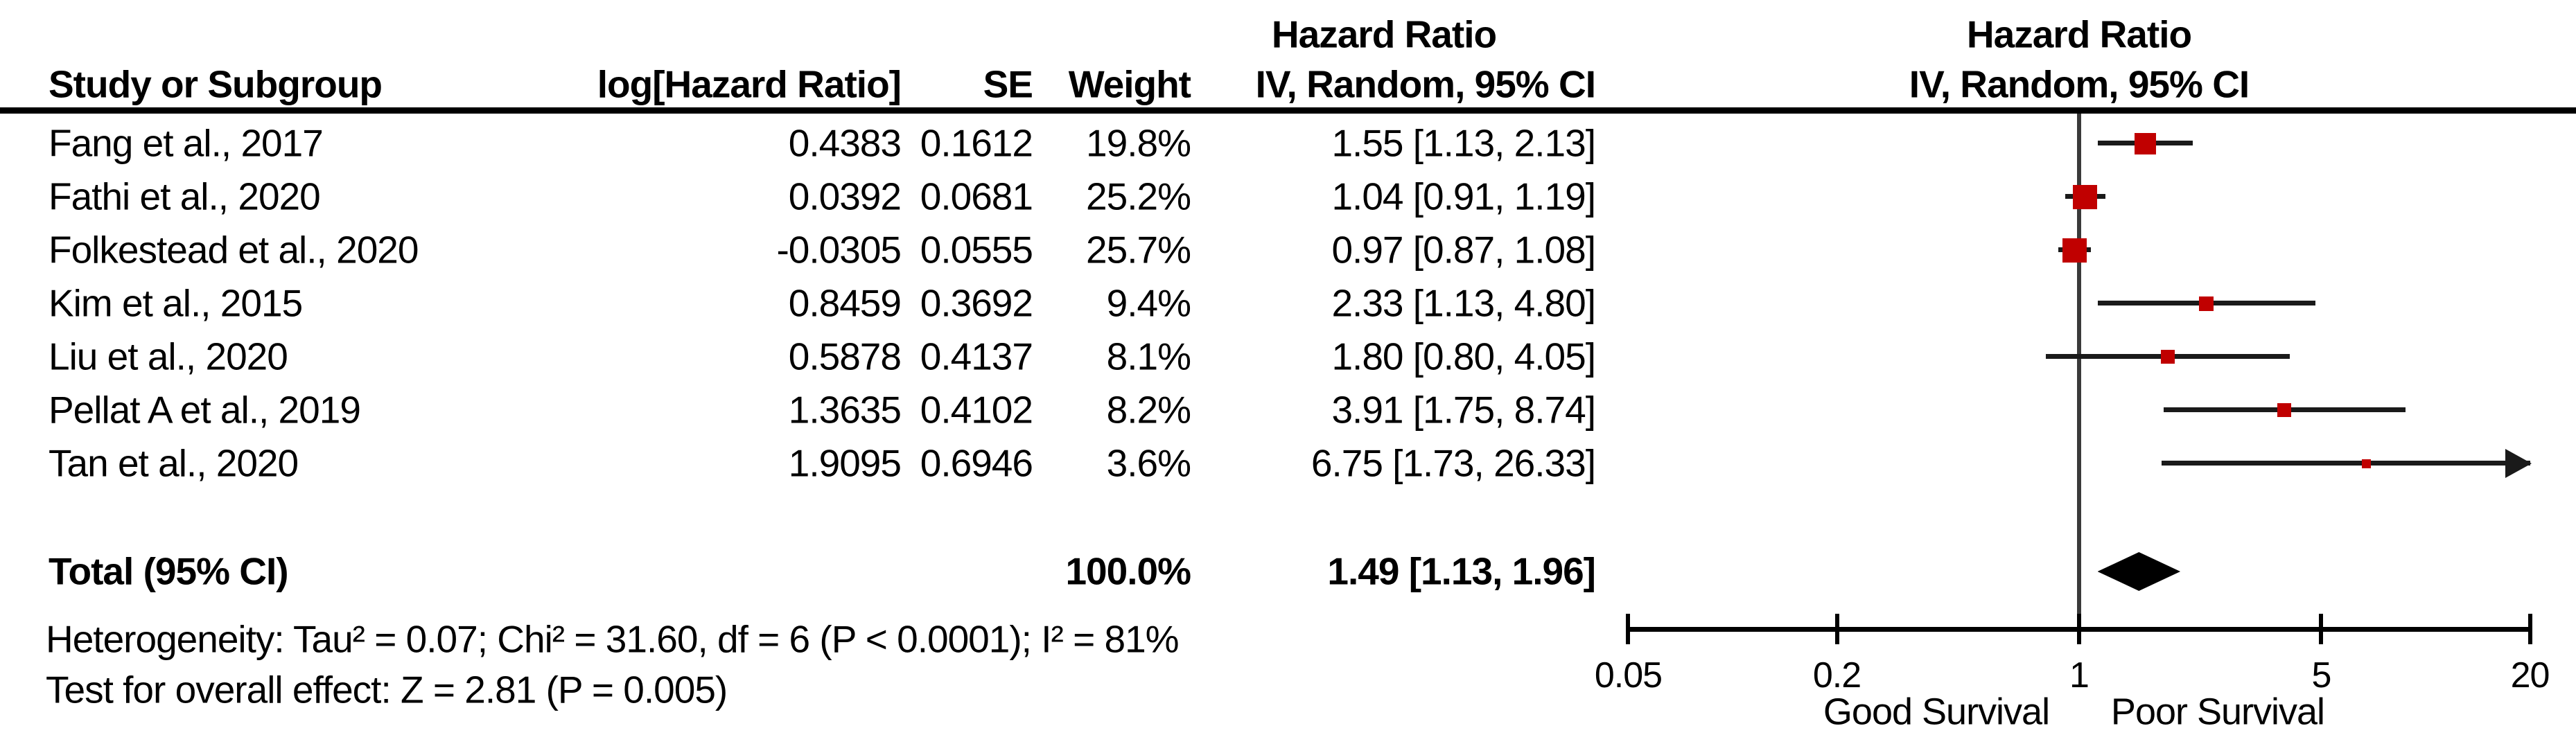 The height and width of the screenshot is (744, 2576). Describe the element at coordinates (1384, 34) in the screenshot. I see `left-hazard-ratio-title: Hazard Ratio` at that location.